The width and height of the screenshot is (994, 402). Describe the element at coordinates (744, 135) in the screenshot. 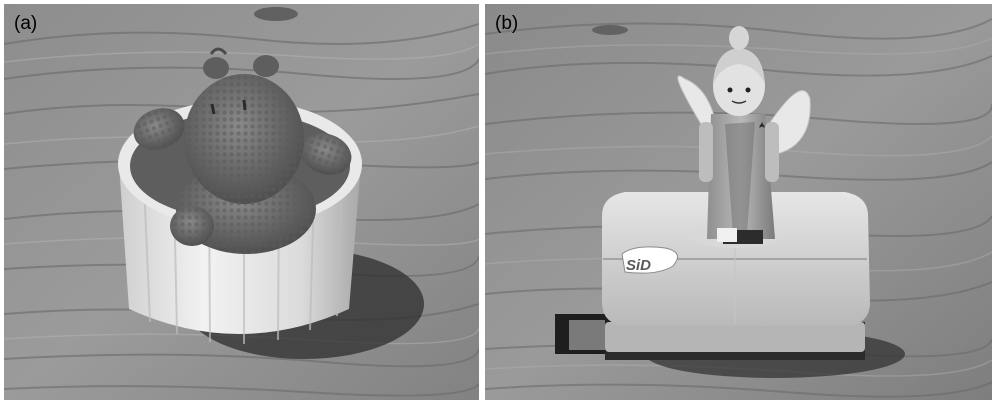

I see `angel-figurine` at that location.